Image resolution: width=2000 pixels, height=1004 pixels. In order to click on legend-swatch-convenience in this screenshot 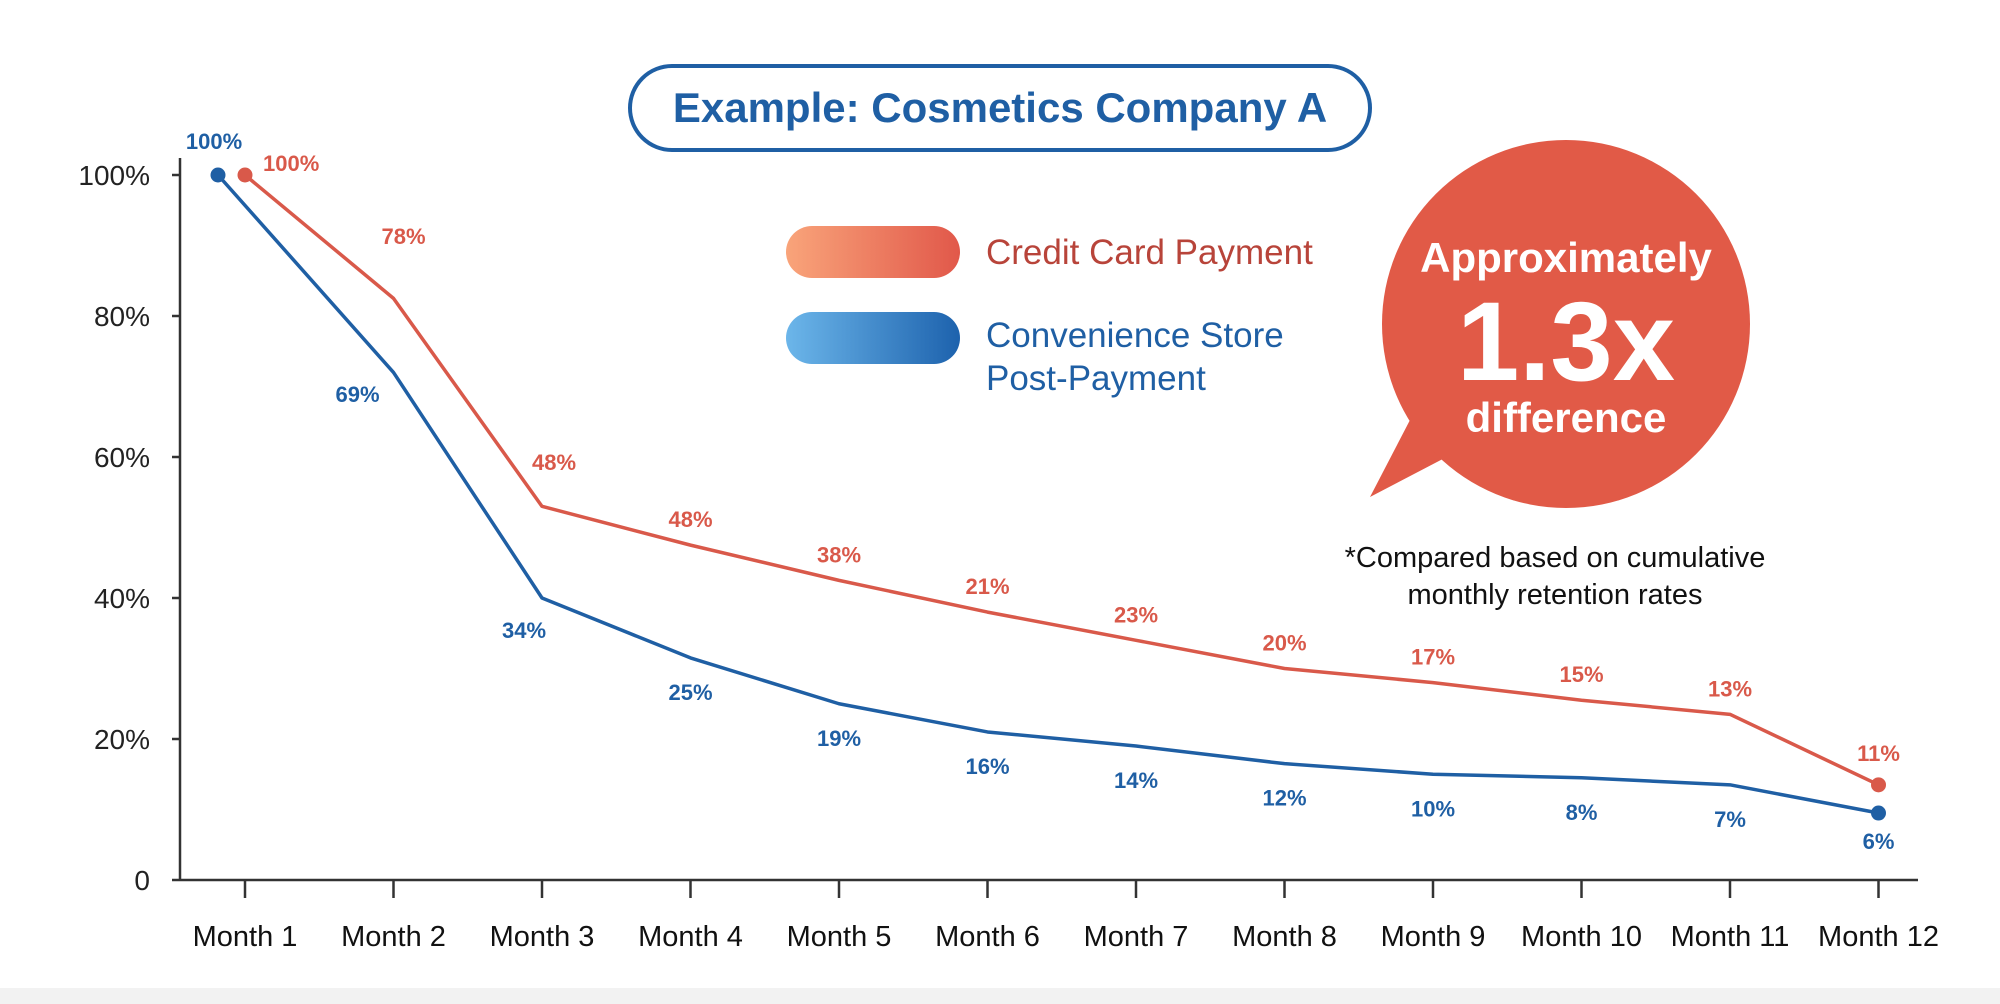, I will do `click(873, 338)`.